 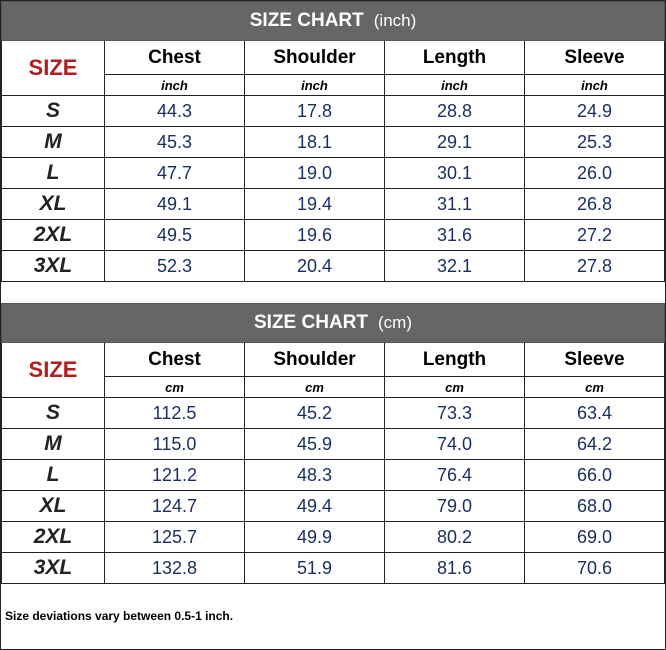 I want to click on sleeve-value: 64.2, so click(x=594, y=444).